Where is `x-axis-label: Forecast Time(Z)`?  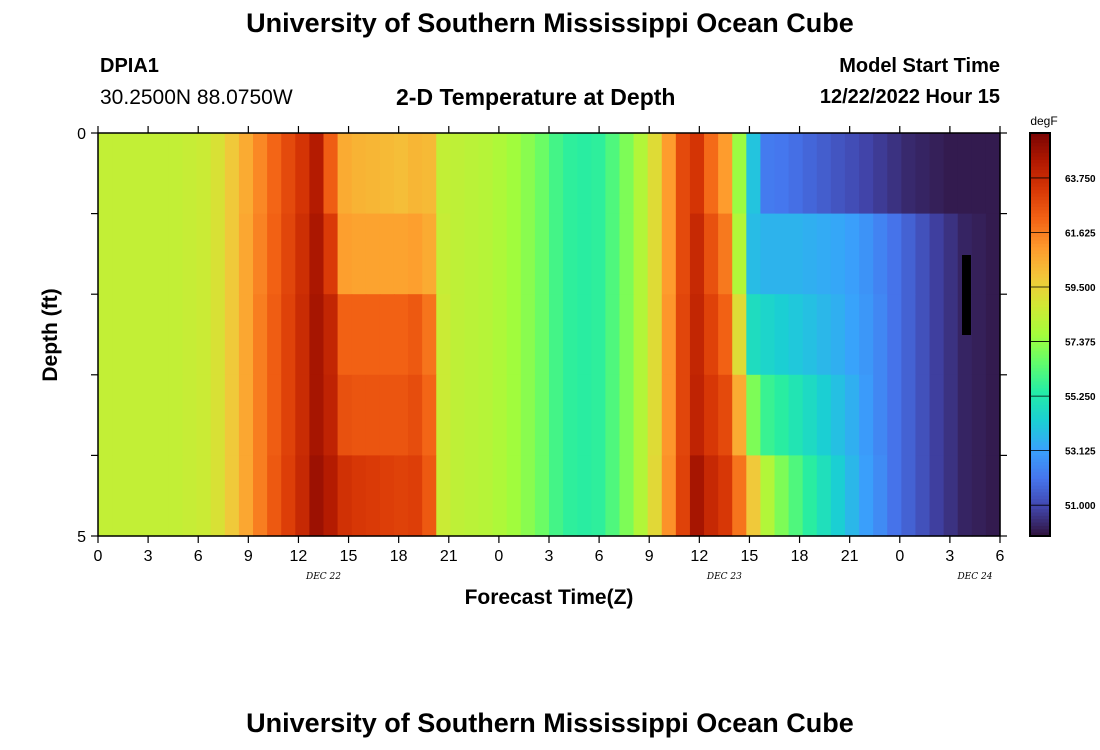 x-axis-label: Forecast Time(Z) is located at coordinates (549, 597).